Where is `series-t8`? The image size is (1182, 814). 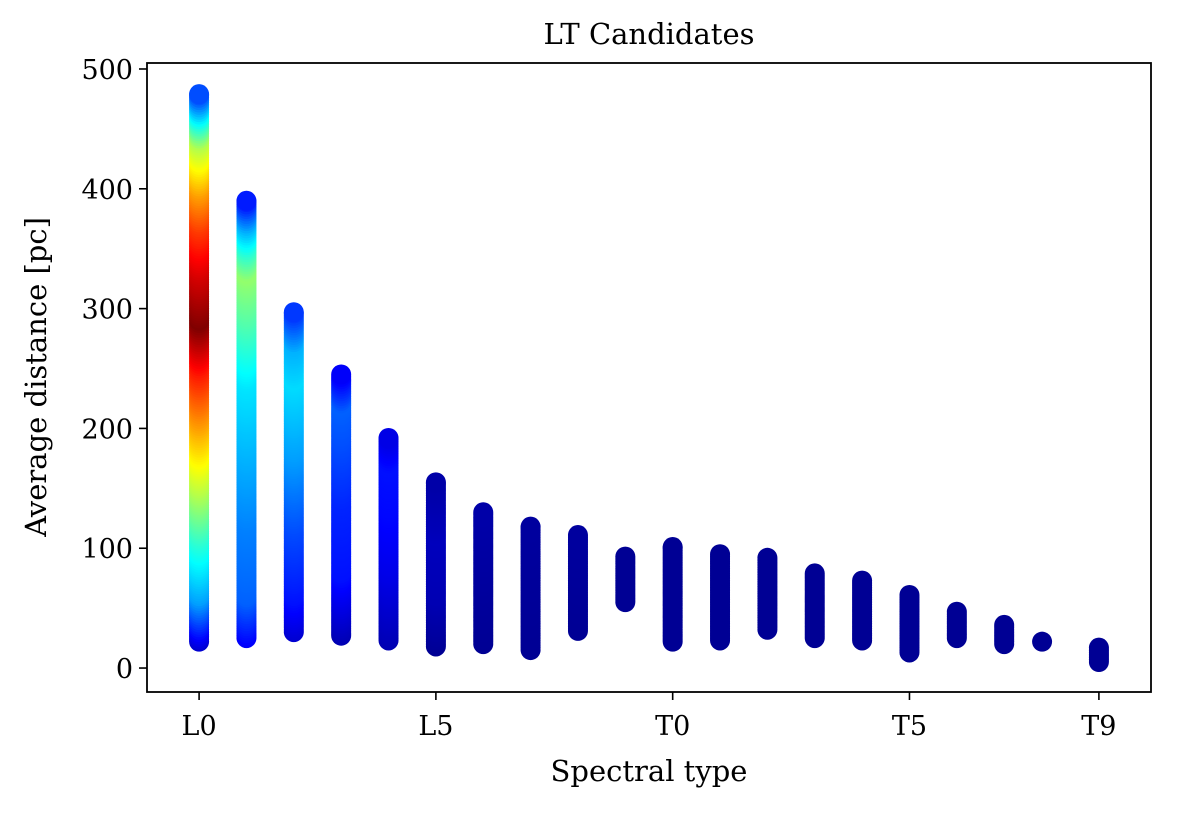 series-t8 is located at coordinates (1042, 641).